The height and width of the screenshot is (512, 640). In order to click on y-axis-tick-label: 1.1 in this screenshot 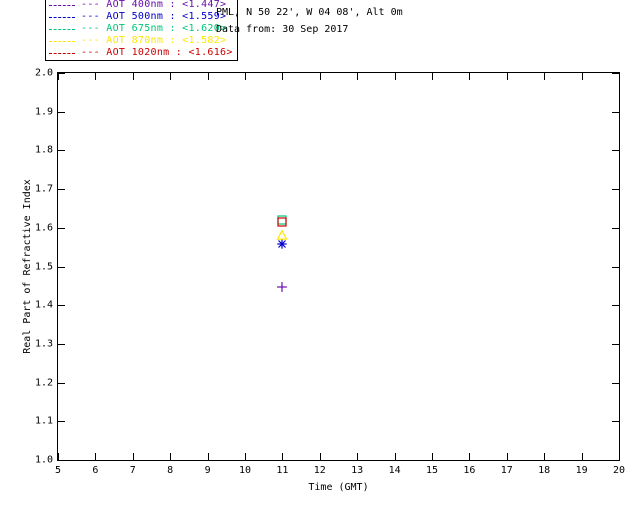, I will do `click(43, 421)`.